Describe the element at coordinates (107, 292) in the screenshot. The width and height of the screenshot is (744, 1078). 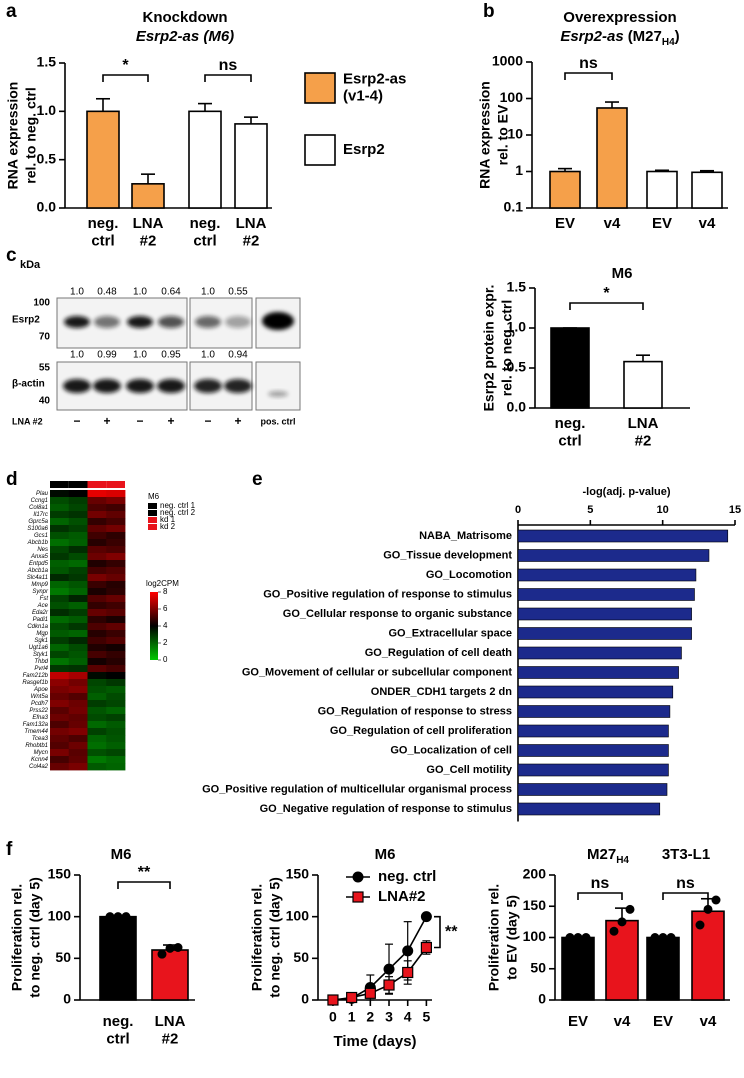
I see `band-ratio: 0.48` at that location.